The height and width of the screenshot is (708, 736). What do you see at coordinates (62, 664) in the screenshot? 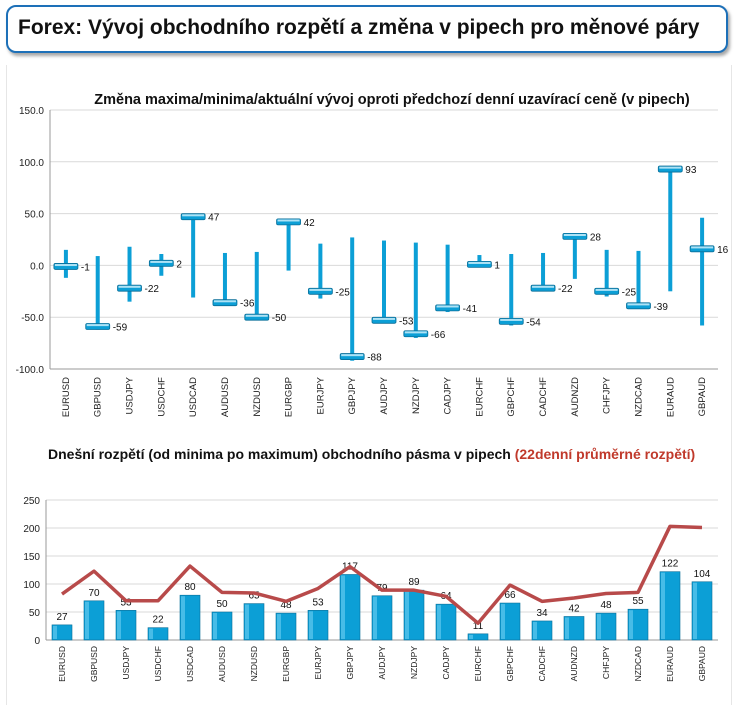
I see `chart2-x-label-eurusd: EURUSD` at bounding box center [62, 664].